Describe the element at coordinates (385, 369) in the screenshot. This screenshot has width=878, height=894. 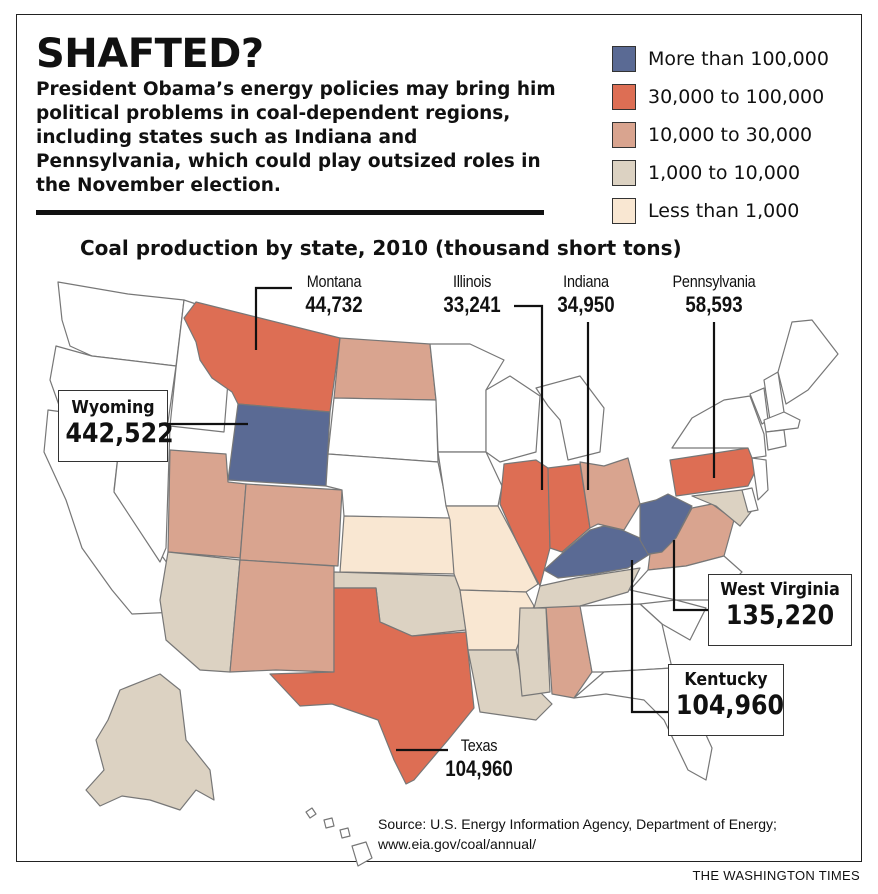
I see `state-north-dakota` at that location.